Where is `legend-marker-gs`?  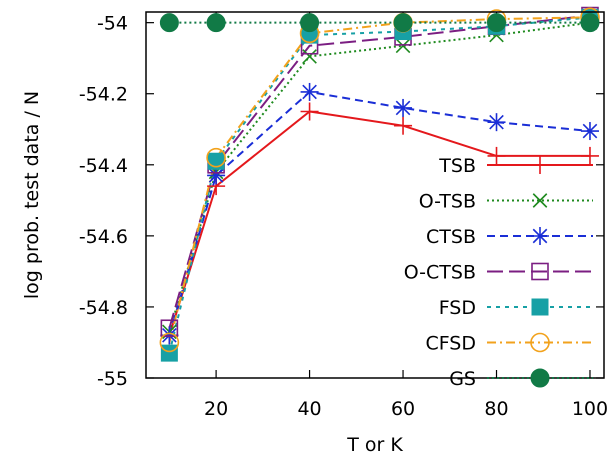
legend-marker-gs is located at coordinates (540, 378).